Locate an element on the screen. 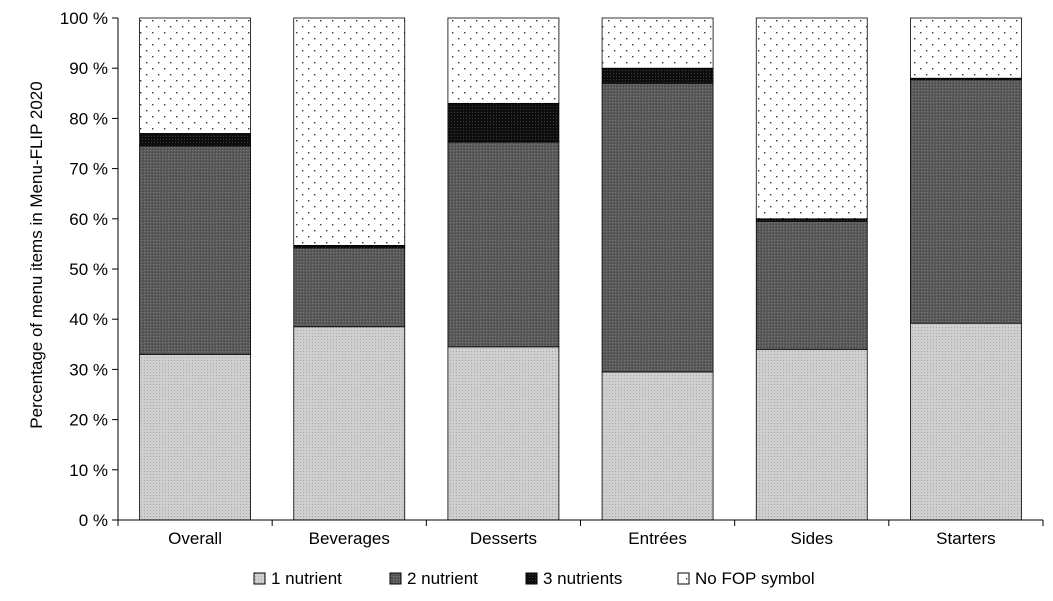 The height and width of the screenshot is (601, 1053). legend-label: 3 nutrients is located at coordinates (582, 578).